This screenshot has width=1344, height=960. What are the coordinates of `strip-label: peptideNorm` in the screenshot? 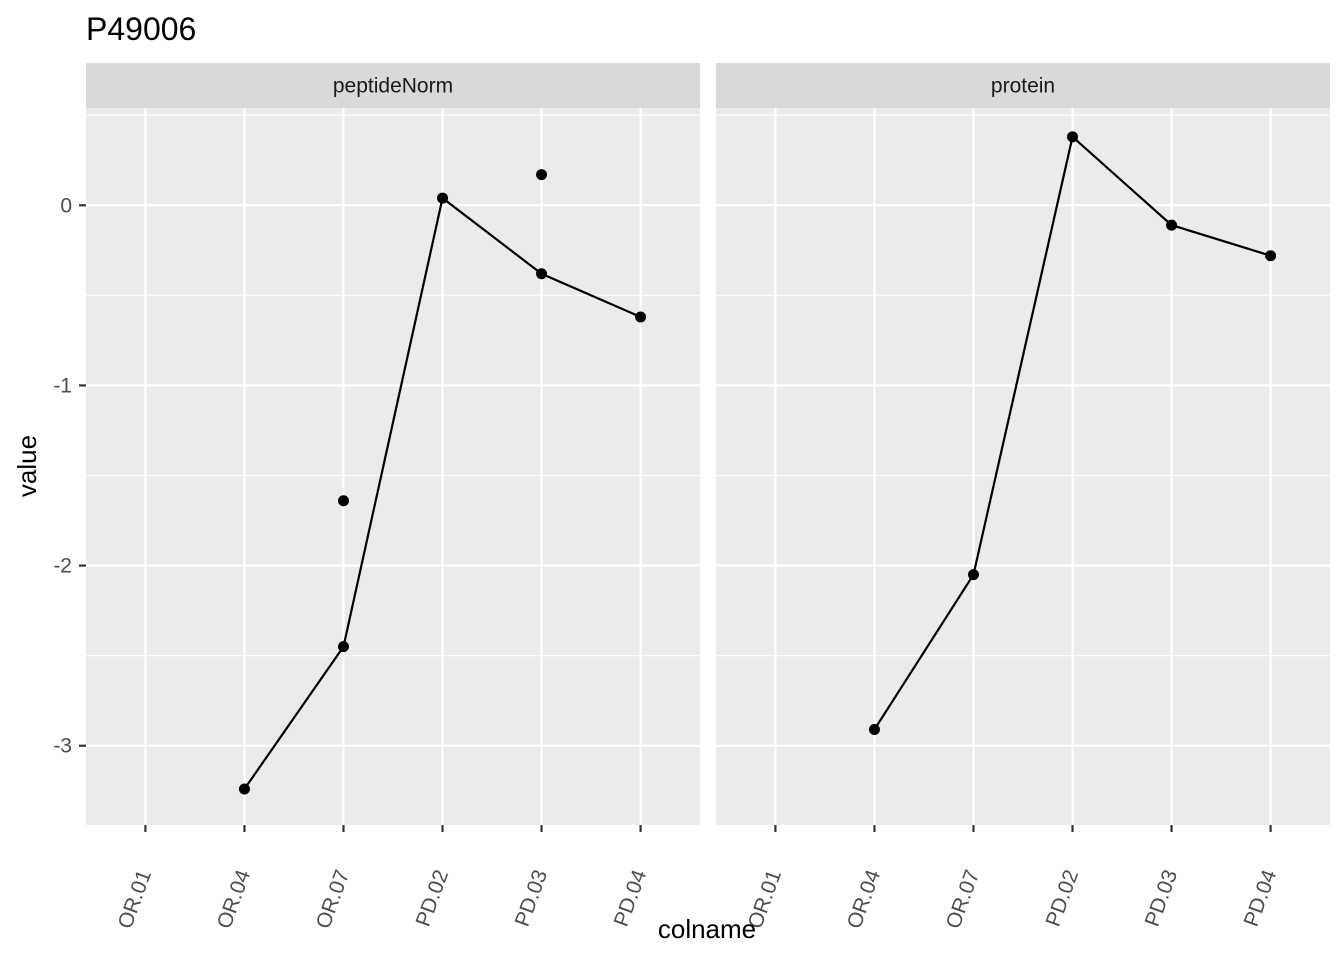 It's located at (393, 86).